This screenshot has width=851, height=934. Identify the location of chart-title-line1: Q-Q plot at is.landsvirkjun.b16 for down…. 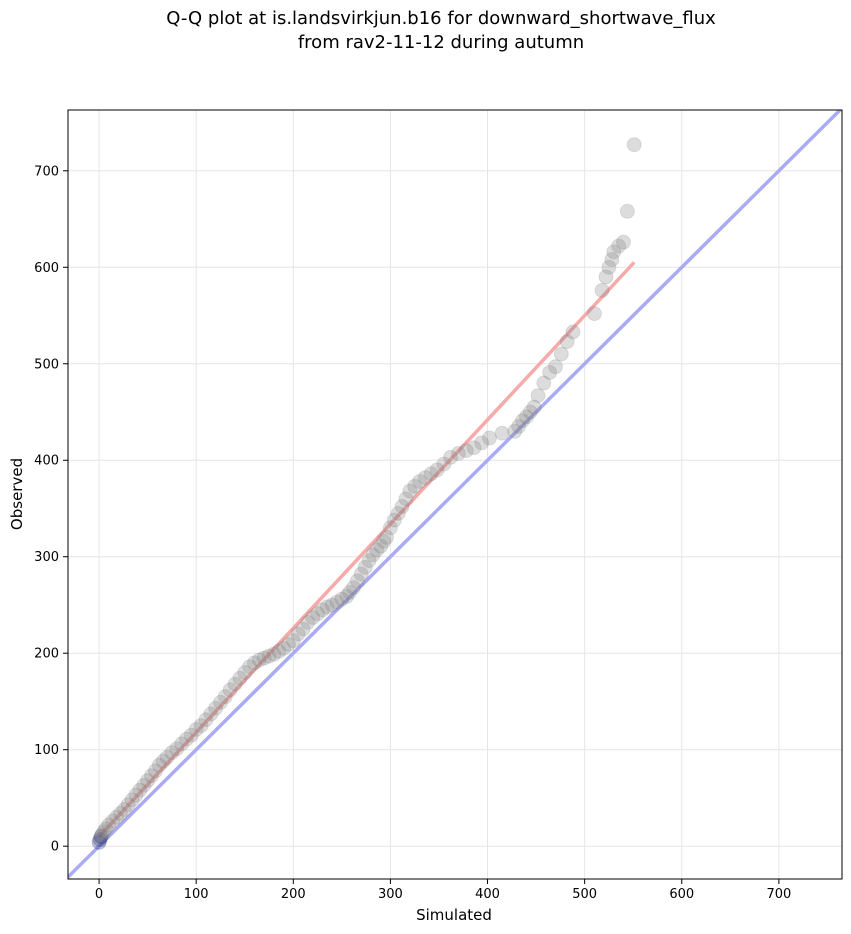
(441, 18).